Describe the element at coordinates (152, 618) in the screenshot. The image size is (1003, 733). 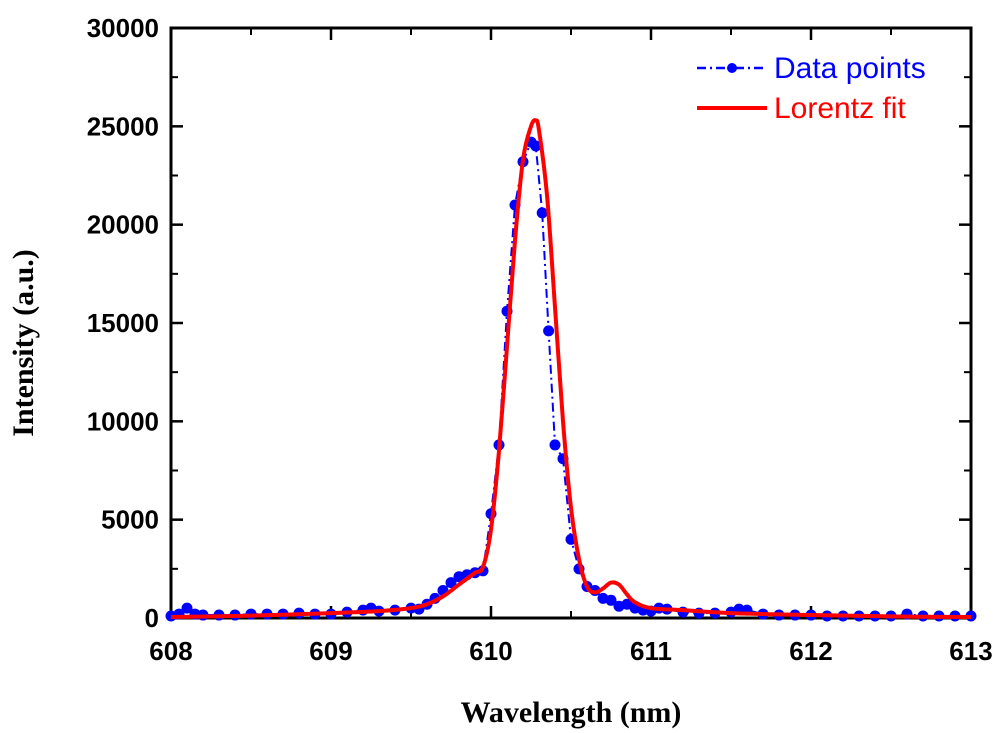
I see `y-tick-label: 0` at that location.